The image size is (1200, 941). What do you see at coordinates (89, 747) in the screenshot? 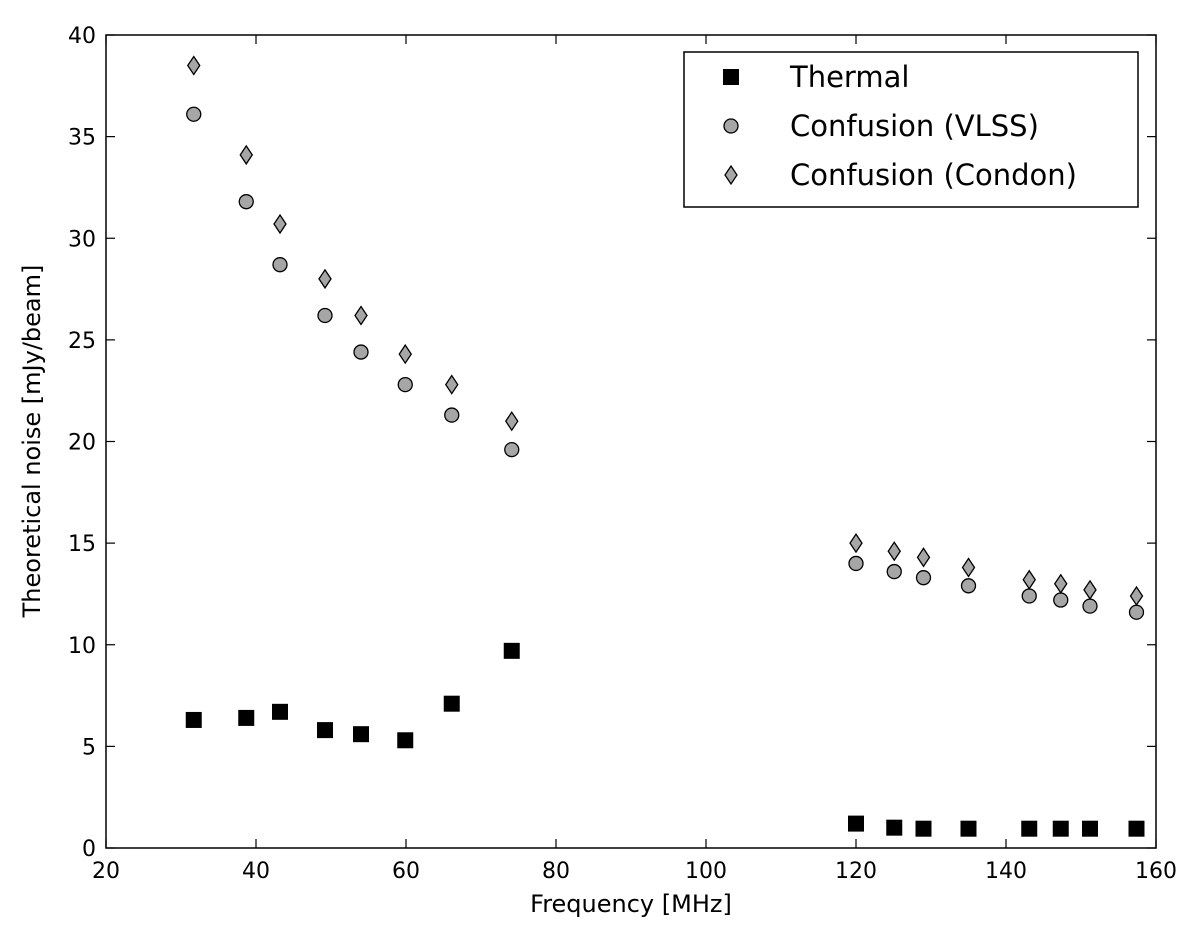
I see `y-tick-label: 5` at bounding box center [89, 747].